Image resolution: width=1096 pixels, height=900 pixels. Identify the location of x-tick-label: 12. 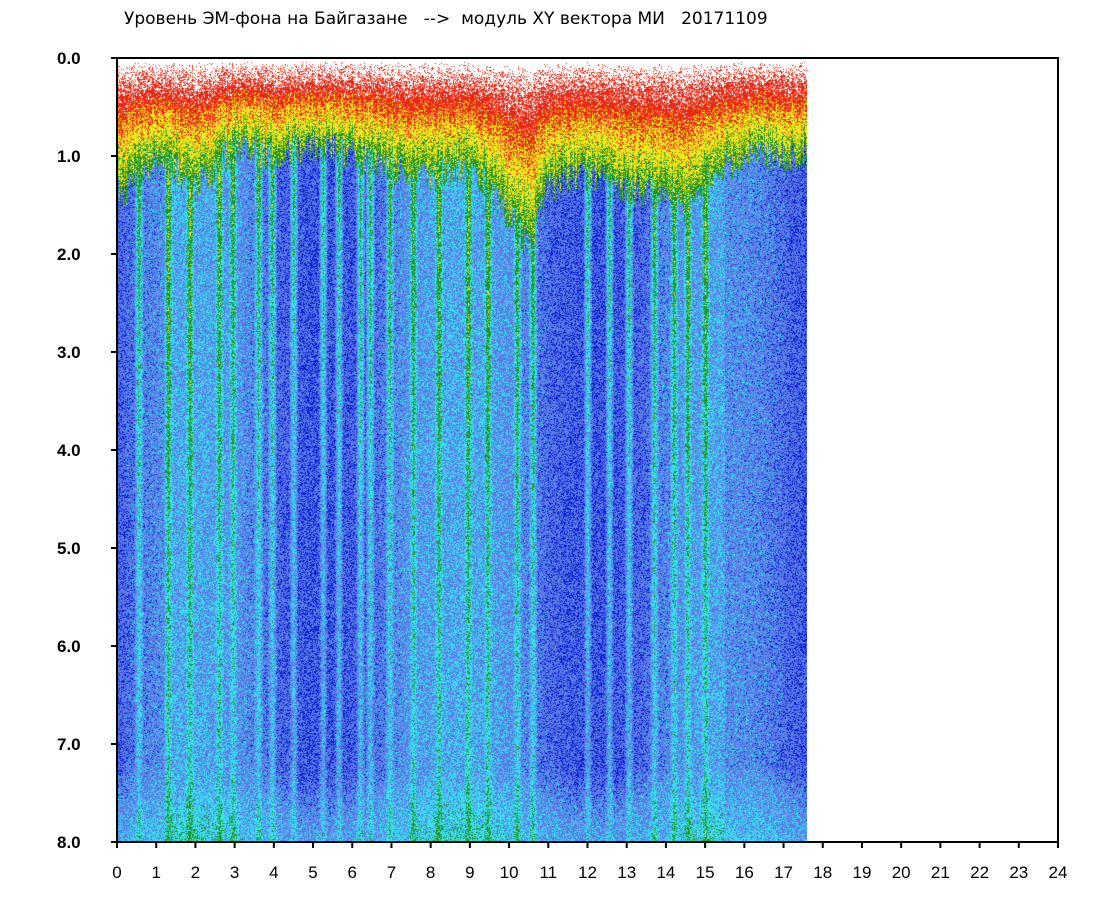
(587, 872).